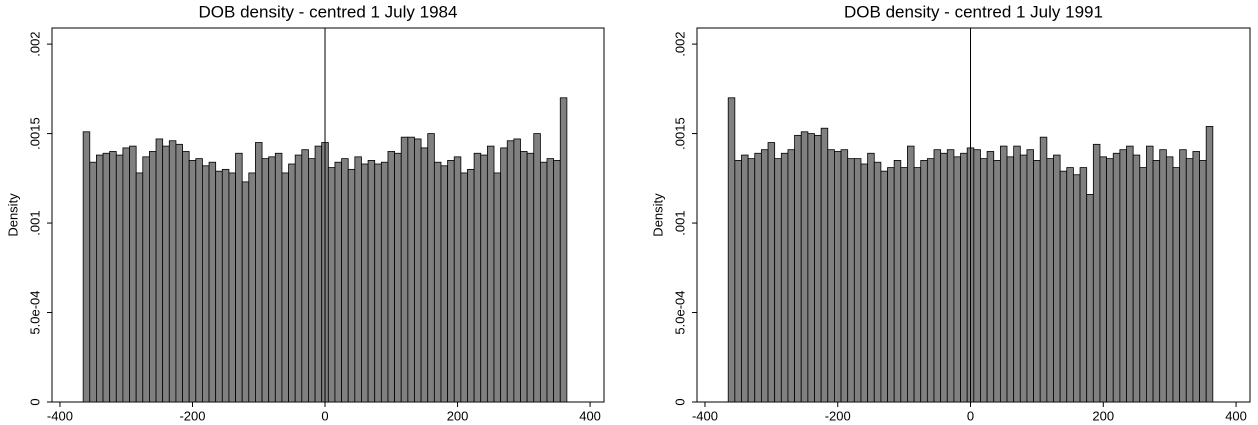 This screenshot has width=1258, height=425. I want to click on chart-title: DOB density - centred 1 July 1984, so click(328, 11).